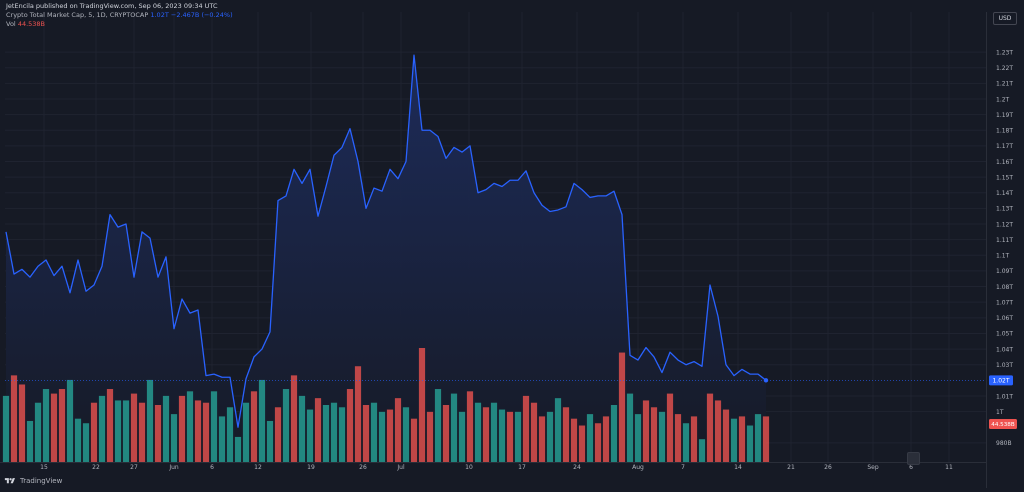 This screenshot has width=1024, height=492. Describe the element at coordinates (1004, 68) in the screenshot. I see `y-tick-label: 1.22T` at that location.